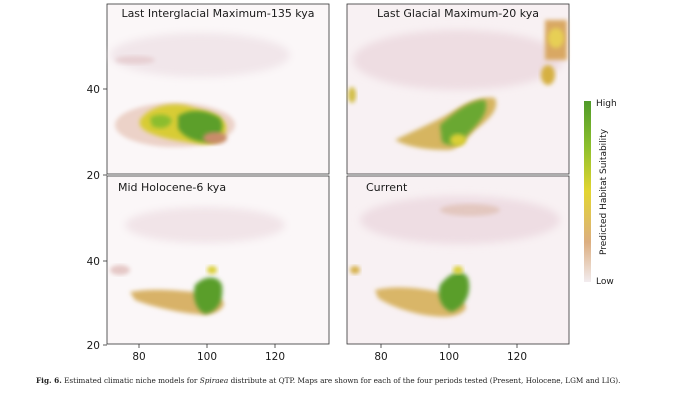  I want to click on legend: High Low Predicted Habitat Suitability, so click(600, 193).